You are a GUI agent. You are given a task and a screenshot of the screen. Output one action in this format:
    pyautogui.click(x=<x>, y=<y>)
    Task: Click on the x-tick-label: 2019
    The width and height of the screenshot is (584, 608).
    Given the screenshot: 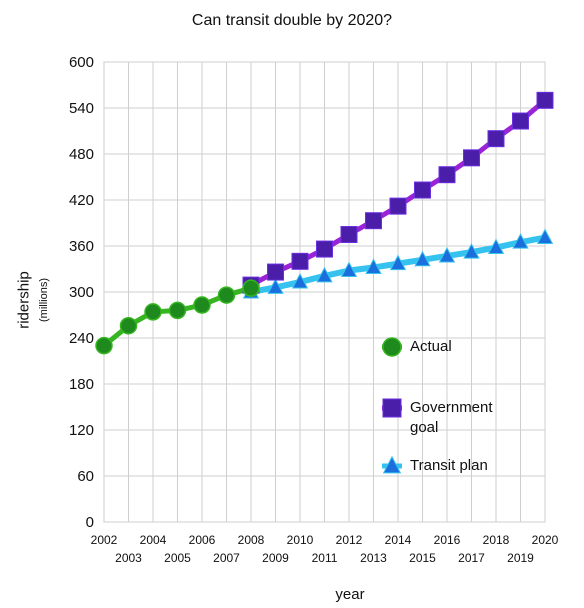 What is the action you would take?
    pyautogui.click(x=520, y=558)
    